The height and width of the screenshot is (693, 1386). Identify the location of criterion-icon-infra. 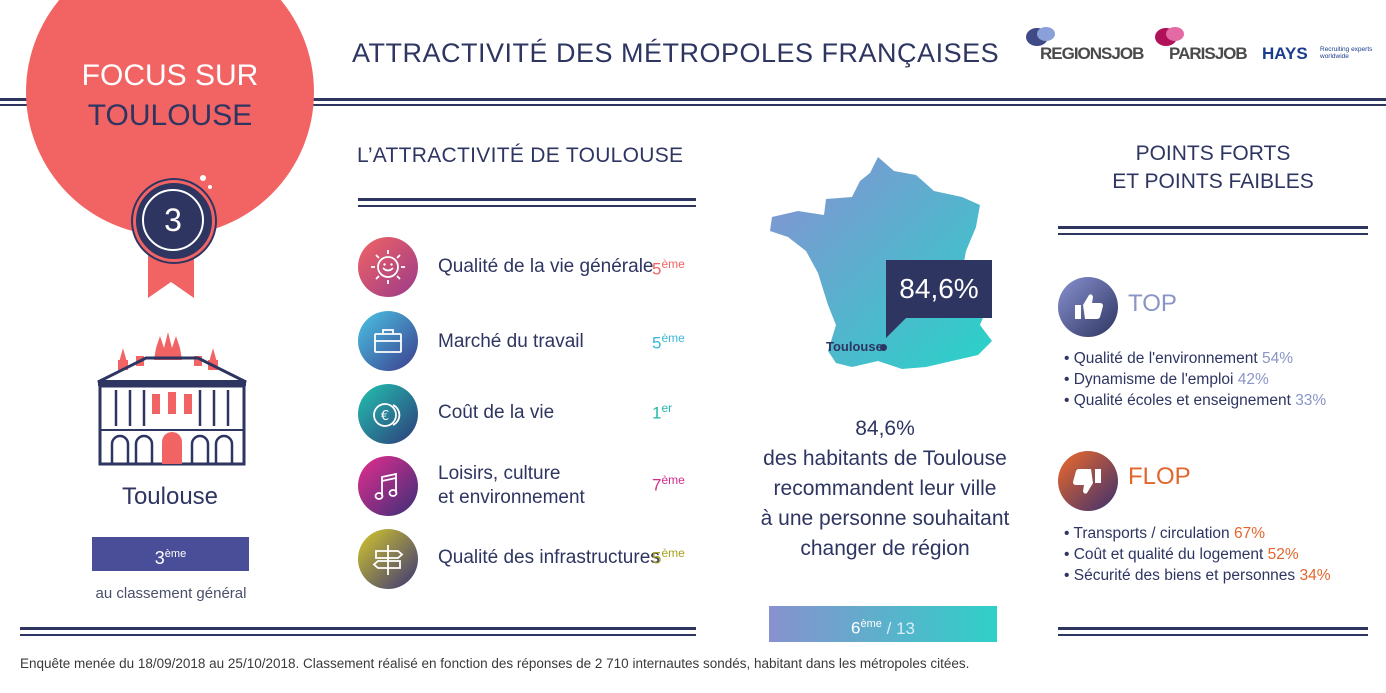
(388, 559).